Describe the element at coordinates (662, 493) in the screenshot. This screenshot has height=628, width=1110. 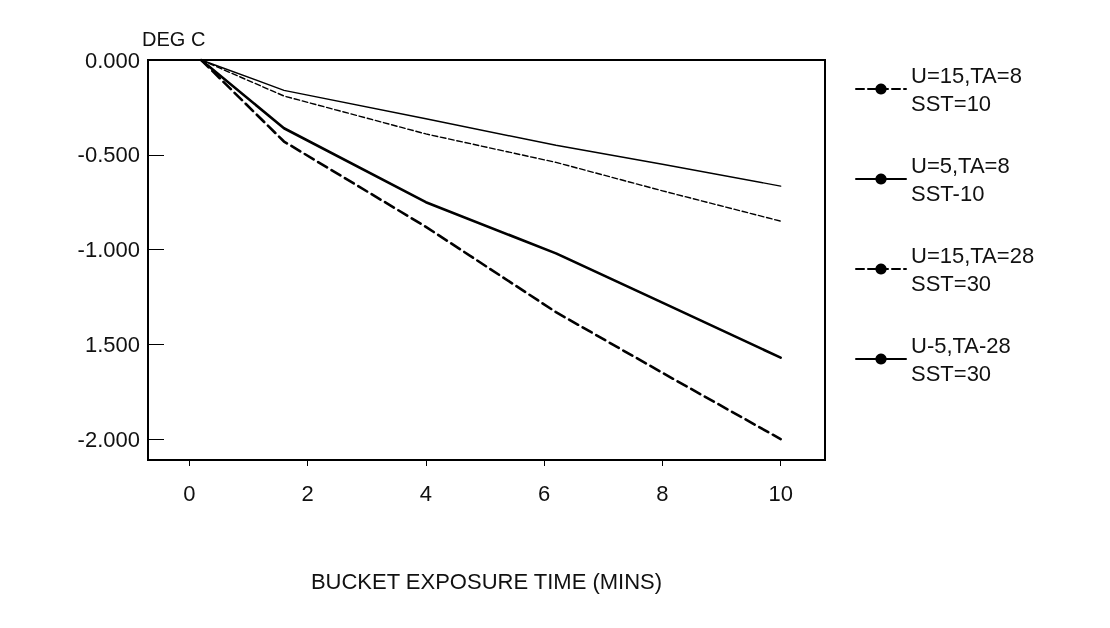
I see `x-tick-label: 8` at that location.